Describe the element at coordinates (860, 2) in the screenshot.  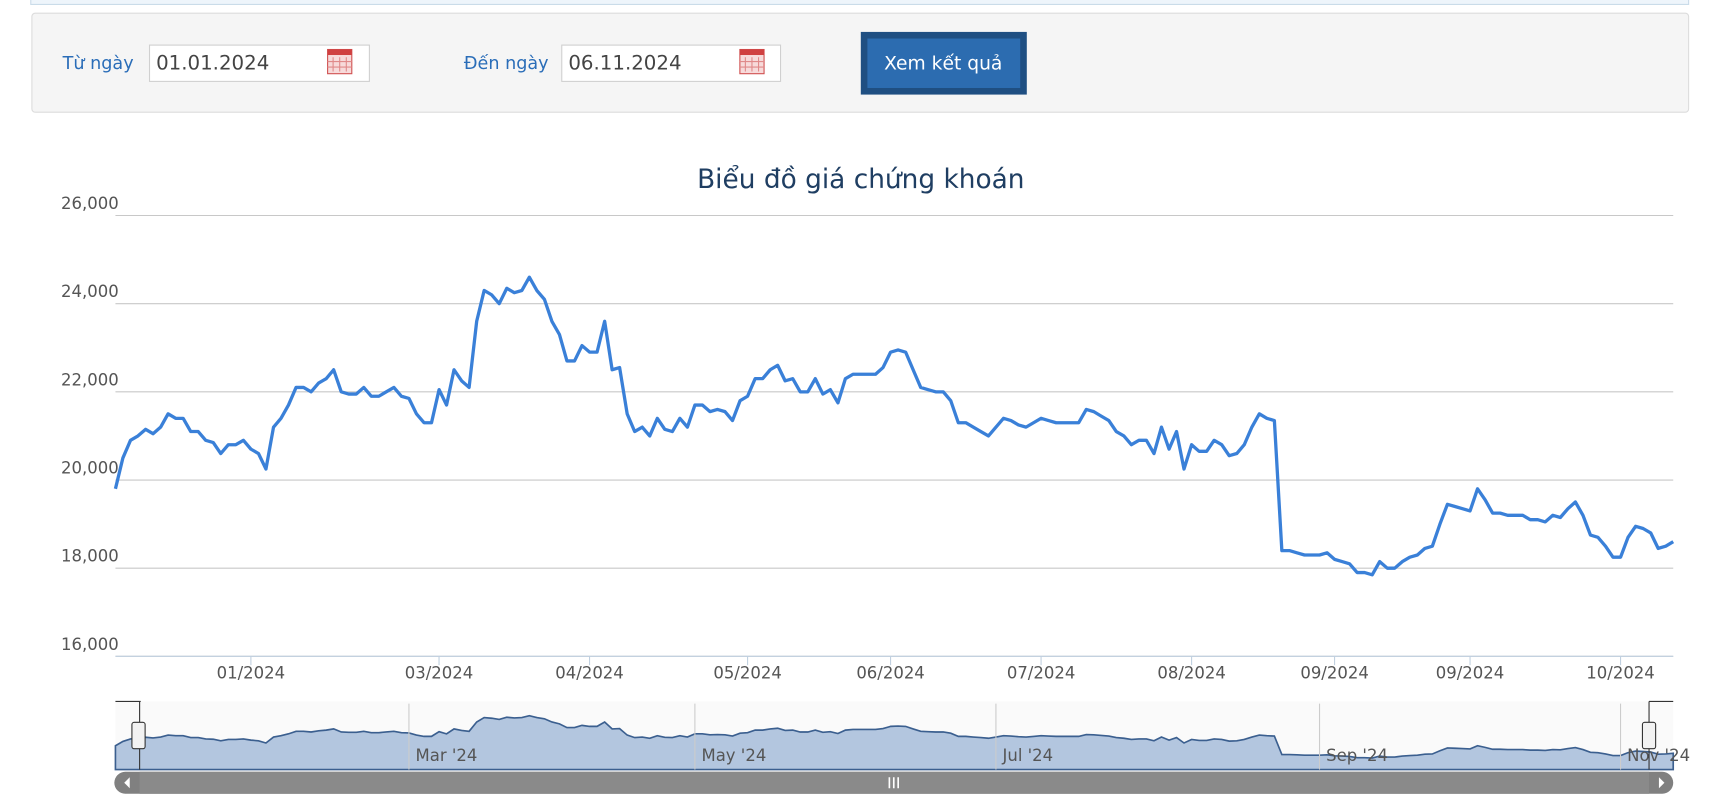
I see `top-bar` at that location.